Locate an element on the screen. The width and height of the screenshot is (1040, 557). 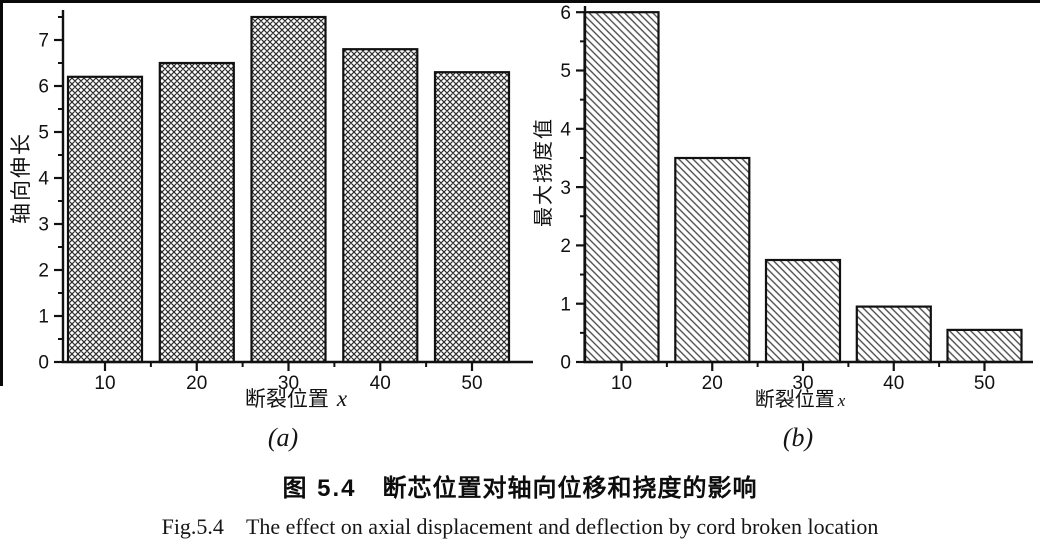
ytick-label-b-5: 5 is located at coordinates (565, 71).